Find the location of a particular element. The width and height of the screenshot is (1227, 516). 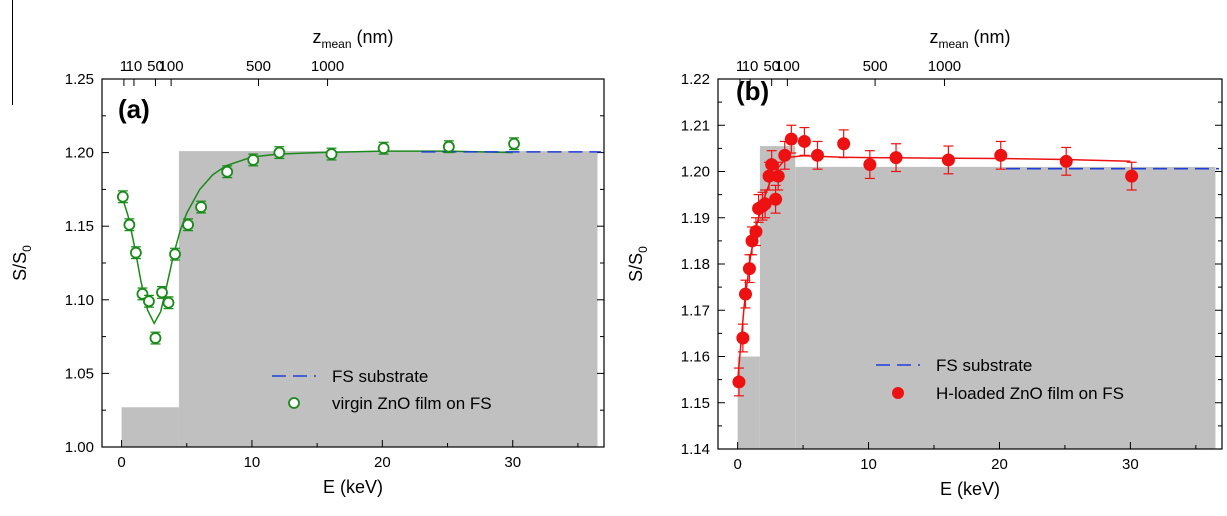

y-tick-label: 1.22 is located at coordinates (695, 79).